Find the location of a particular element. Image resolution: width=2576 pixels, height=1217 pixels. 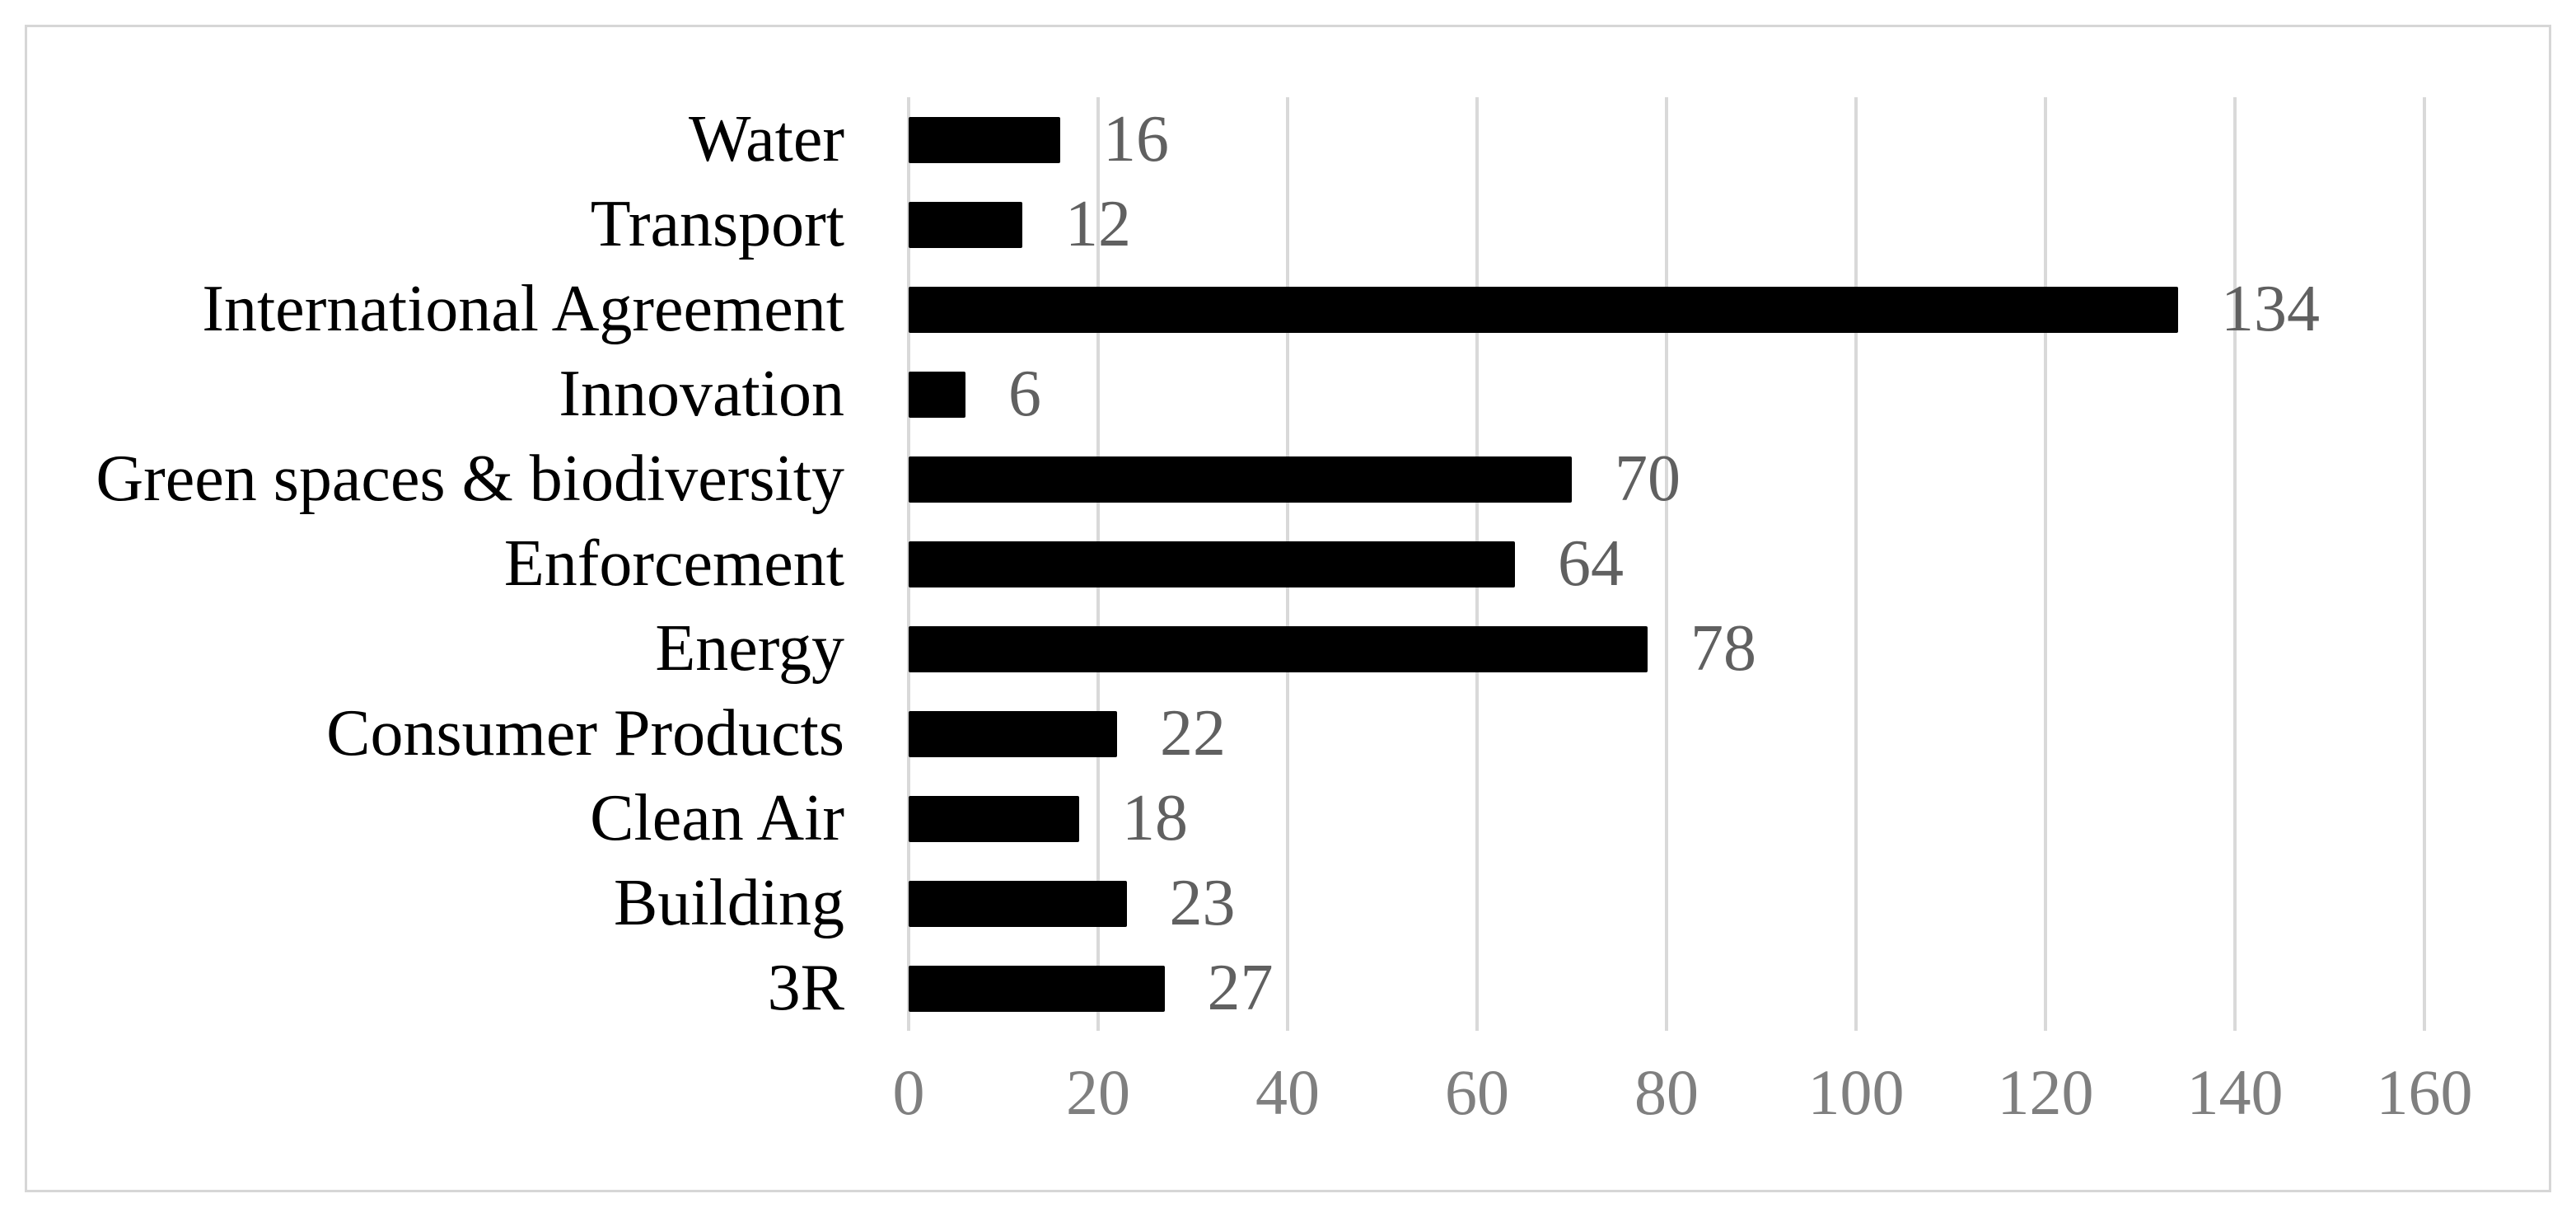

bar-row: 78 is located at coordinates (1666, 648).